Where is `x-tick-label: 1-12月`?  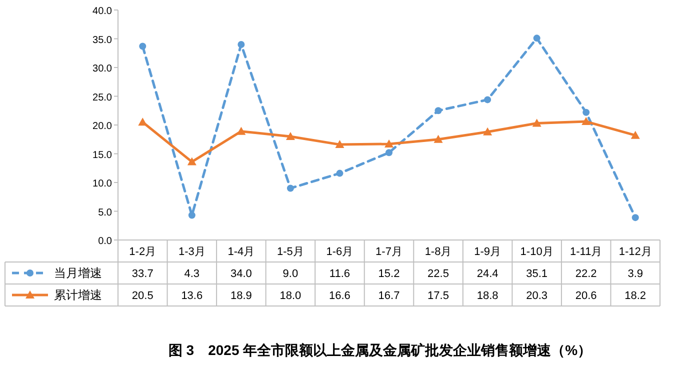
x-tick-label: 1-12月 is located at coordinates (635, 252).